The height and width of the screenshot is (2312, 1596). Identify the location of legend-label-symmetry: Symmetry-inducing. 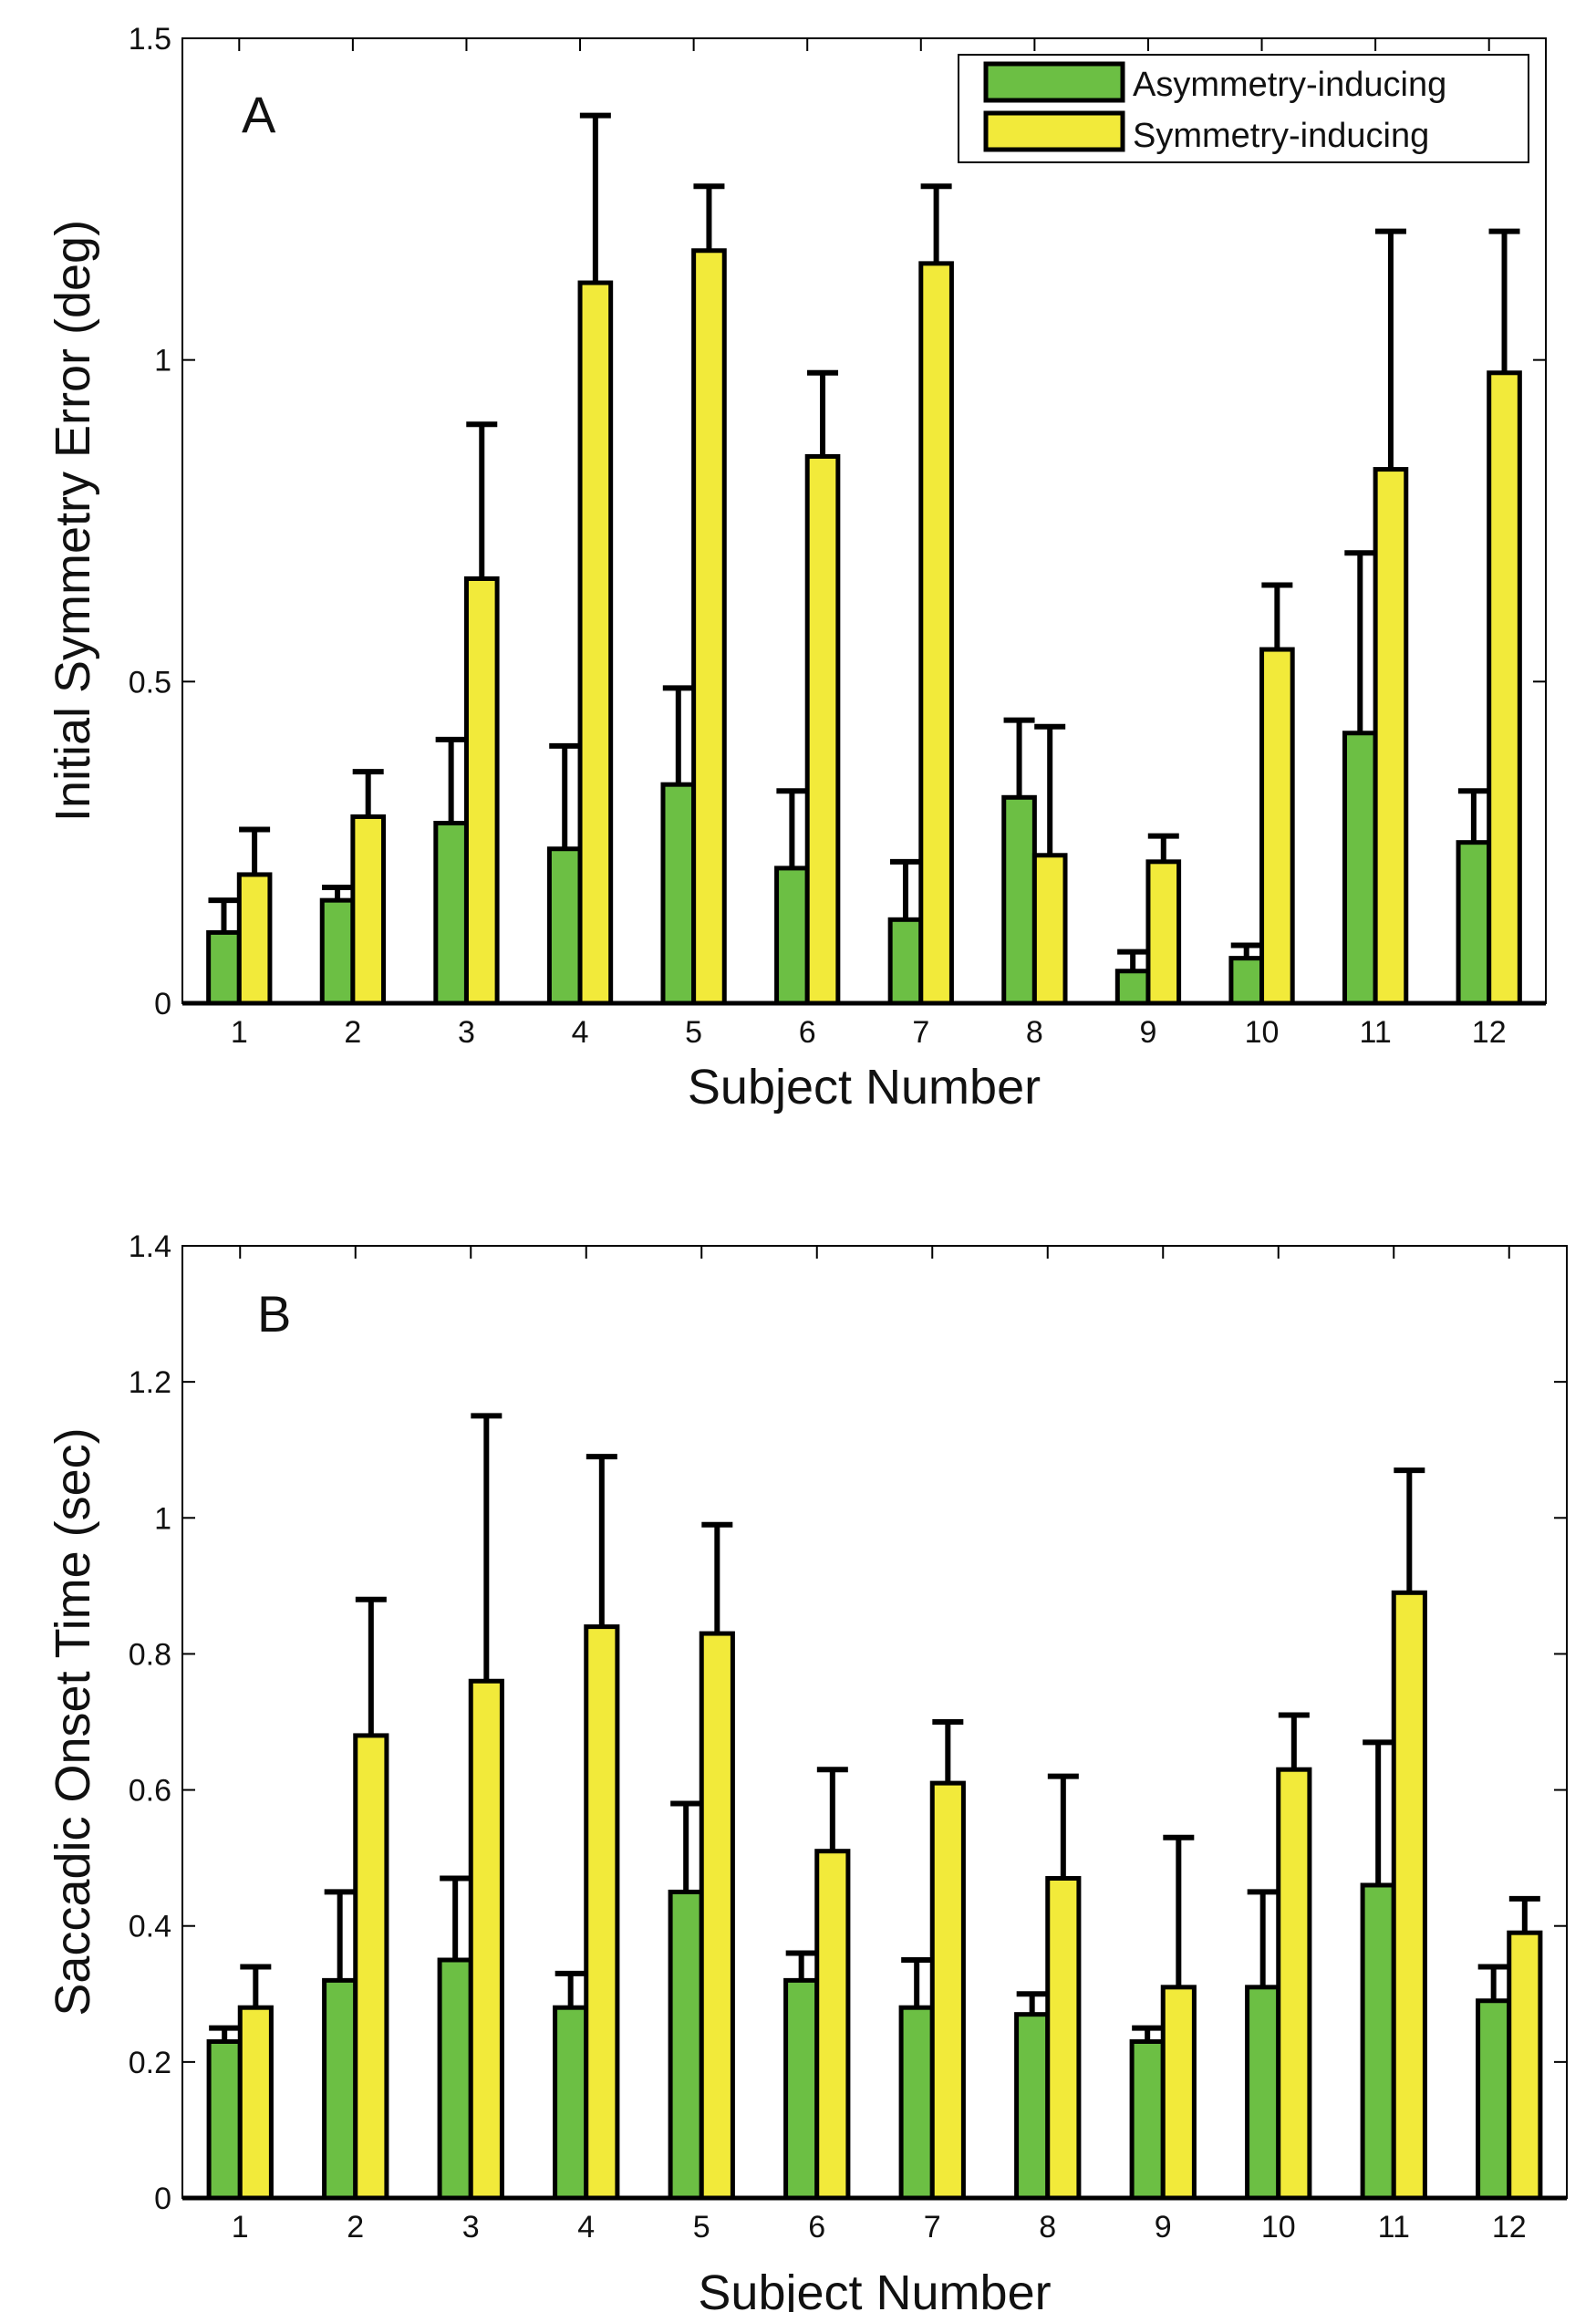
(1281, 136).